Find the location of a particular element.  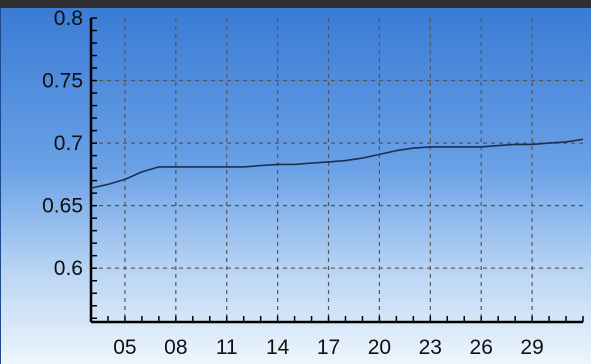

x-tick-label: 11 is located at coordinates (227, 347).